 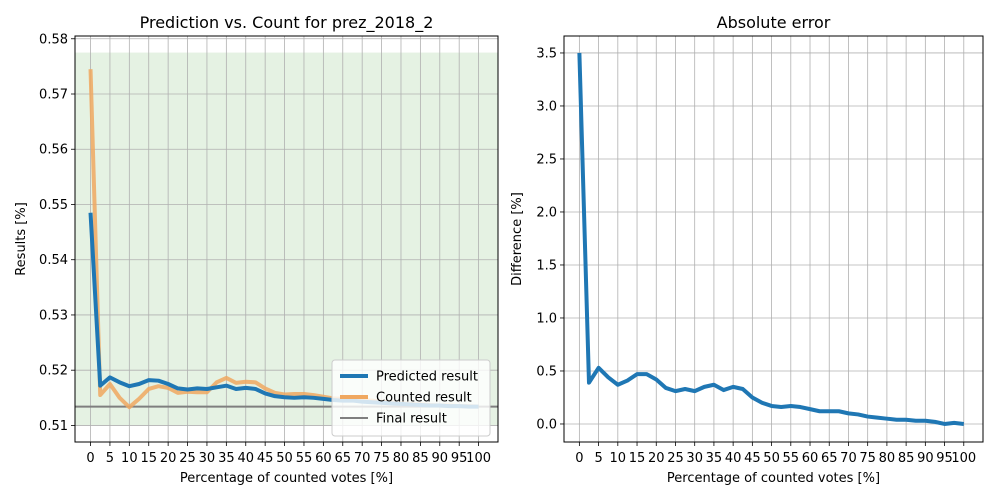 I want to click on y-tick-label: 3.5, so click(x=546, y=53).